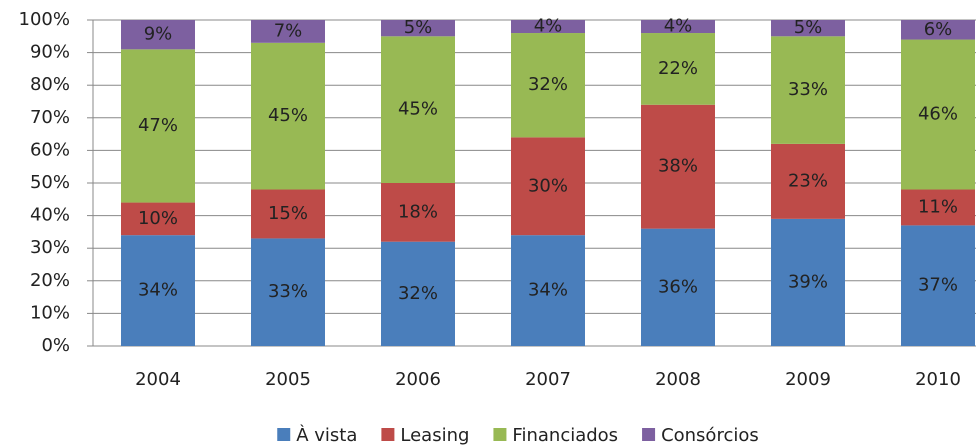 Image resolution: width=976 pixels, height=447 pixels. I want to click on data-label: 38%, so click(678, 166).